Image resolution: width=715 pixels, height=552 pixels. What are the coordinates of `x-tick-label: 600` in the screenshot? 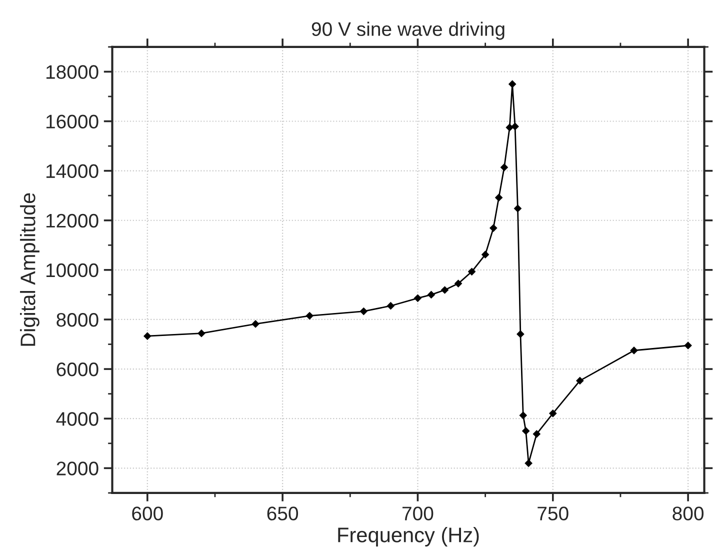 It's located at (147, 513).